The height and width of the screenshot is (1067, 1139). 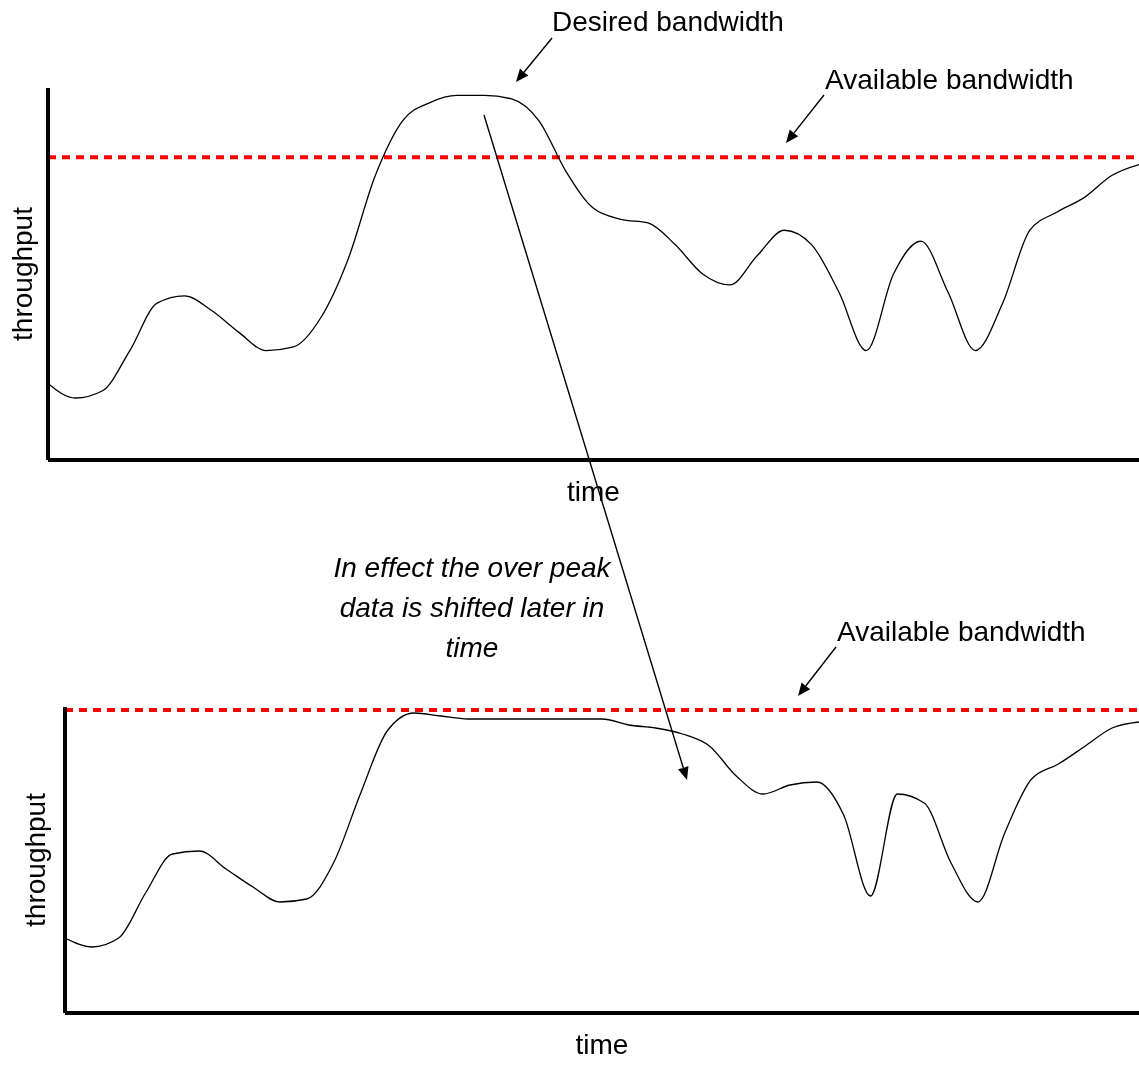 I want to click on text: Desired bandwidth, so click(x=668, y=22).